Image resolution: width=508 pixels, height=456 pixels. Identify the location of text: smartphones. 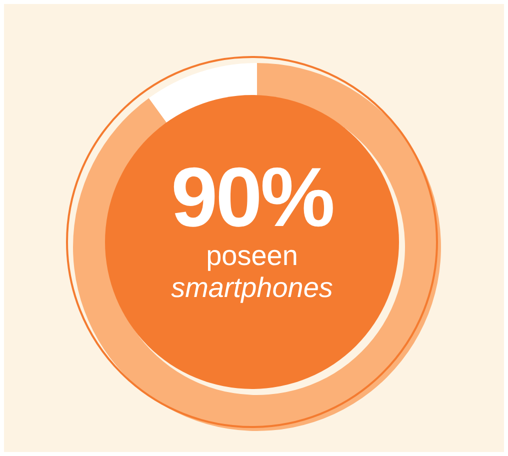
(252, 288).